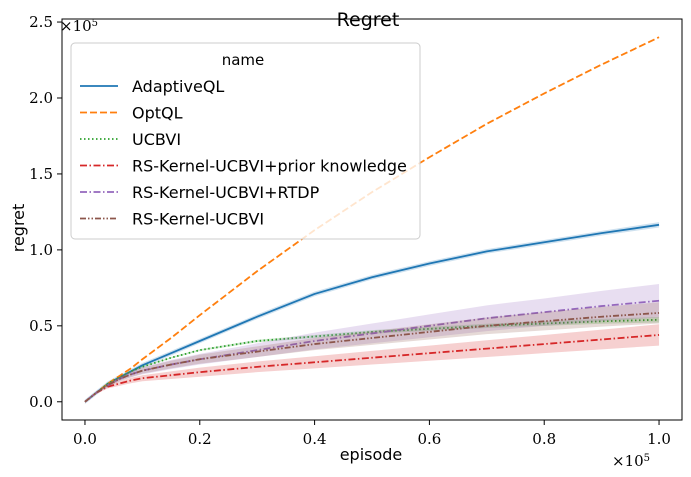 The width and height of the screenshot is (691, 477). I want to click on y-tick-label: 0.5, so click(41, 326).